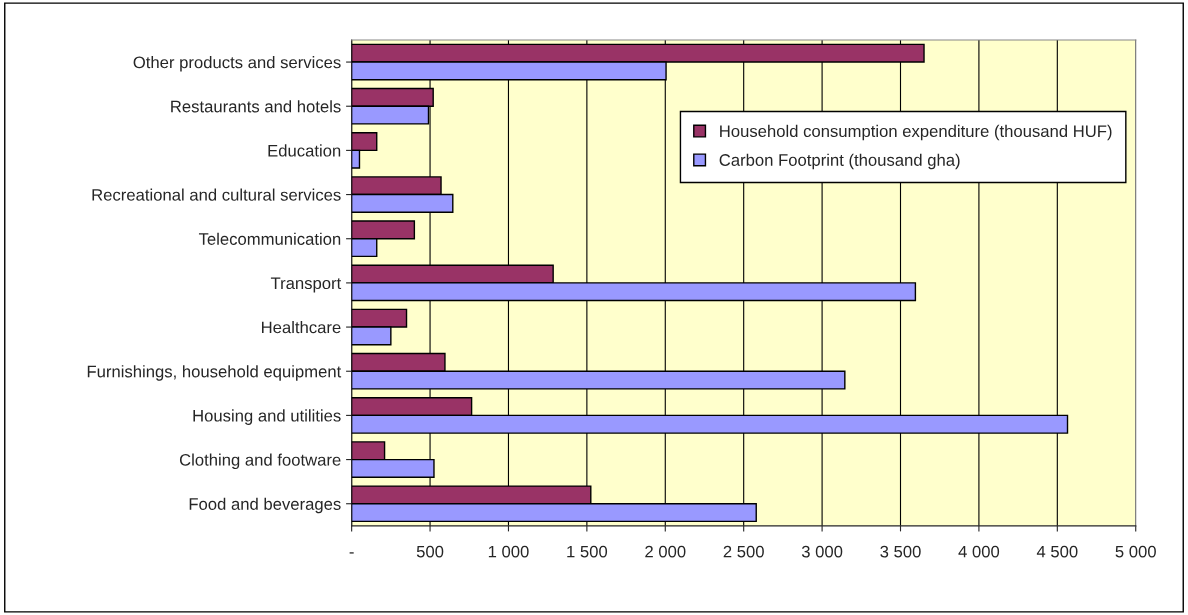 This screenshot has height=615, width=1188. What do you see at coordinates (1135, 551) in the screenshot?
I see `x-tick-label: 5 000` at bounding box center [1135, 551].